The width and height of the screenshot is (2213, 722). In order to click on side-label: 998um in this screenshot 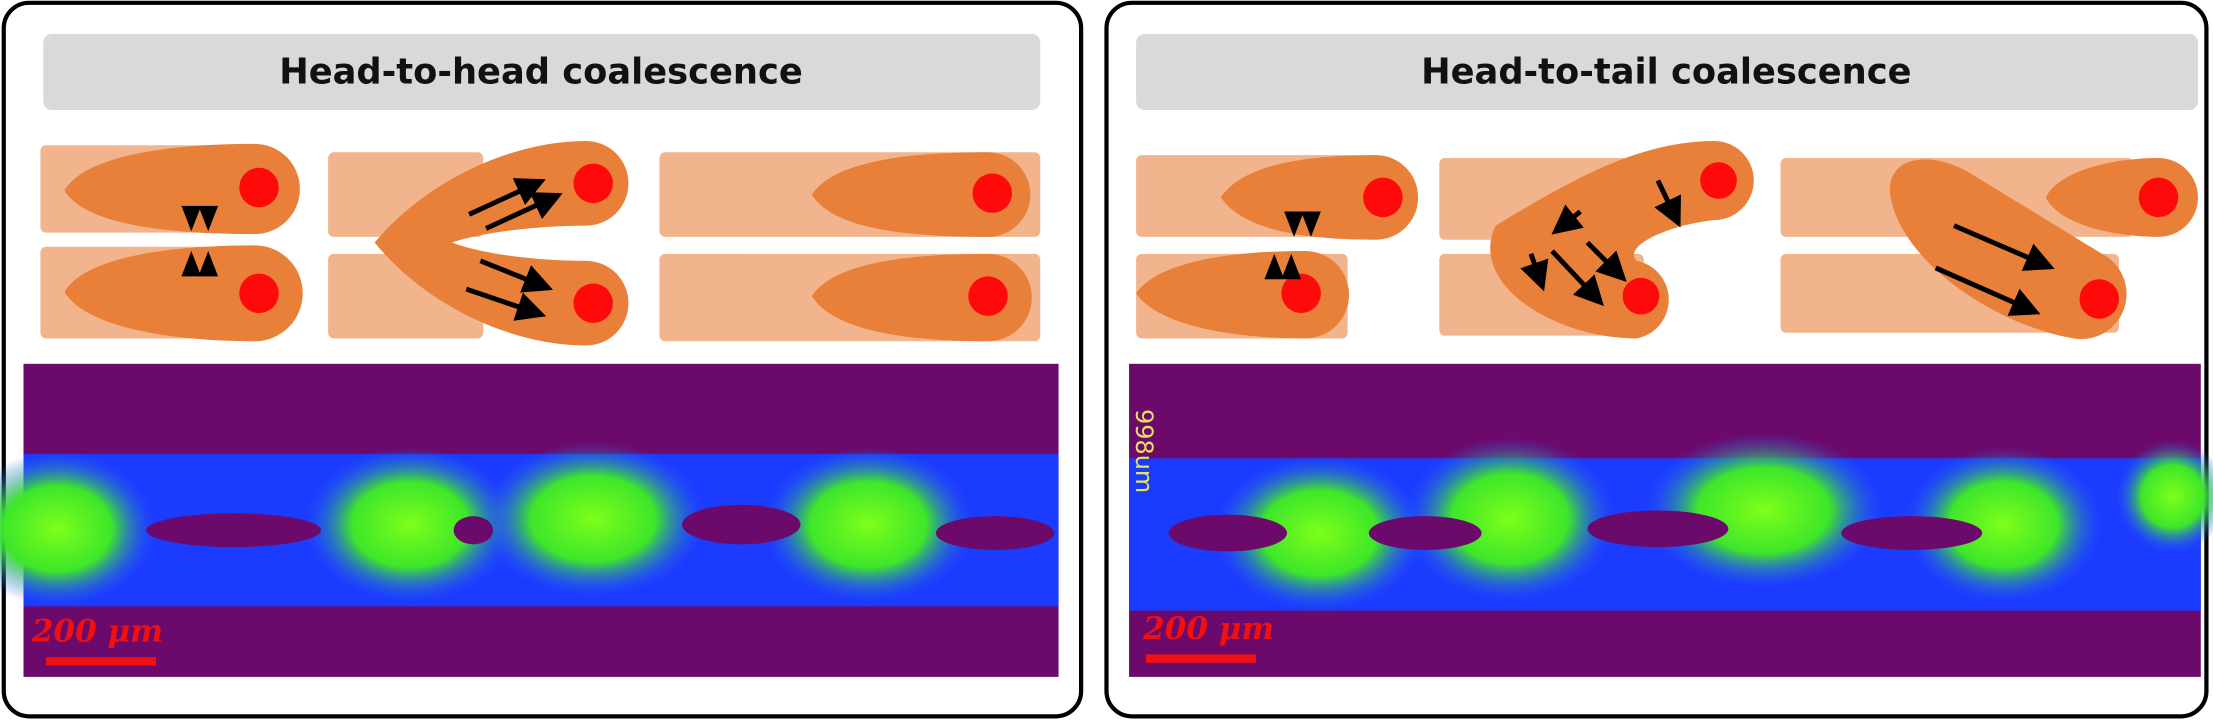, I will do `click(1144, 451)`.